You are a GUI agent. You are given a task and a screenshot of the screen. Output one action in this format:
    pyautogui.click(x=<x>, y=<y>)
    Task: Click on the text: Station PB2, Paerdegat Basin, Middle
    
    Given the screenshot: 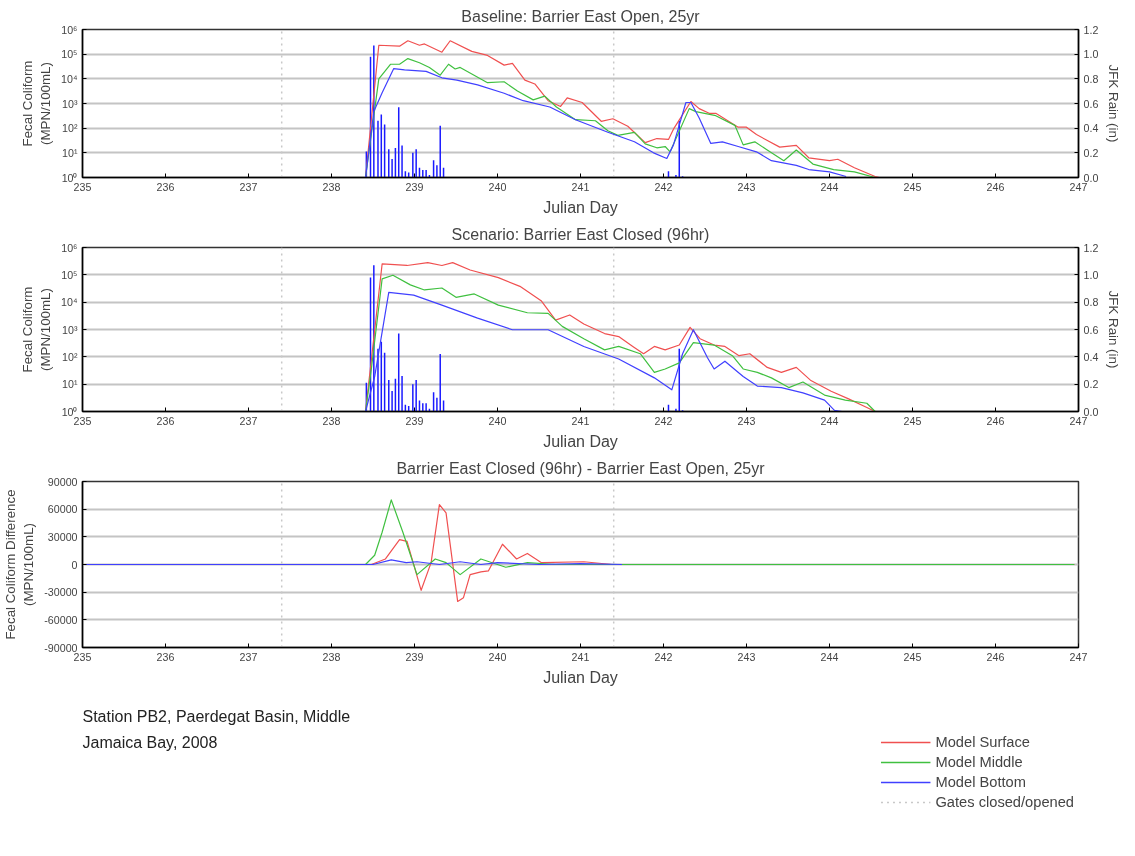 What is the action you would take?
    pyautogui.click(x=216, y=717)
    